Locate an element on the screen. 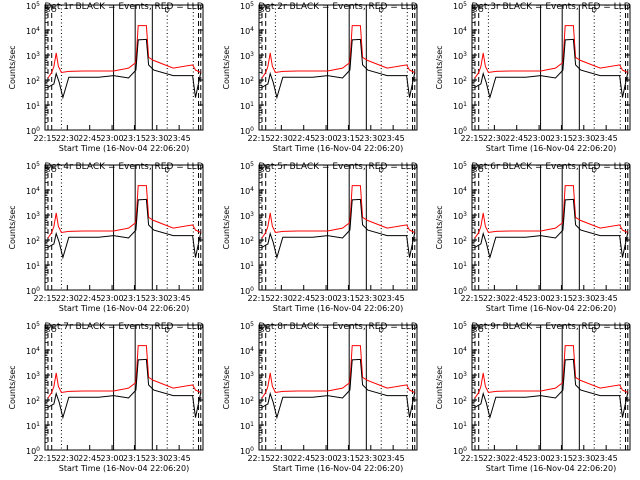  panel-title: Det 5r BLACK = Events, RED = LLD is located at coordinates (337, 167).